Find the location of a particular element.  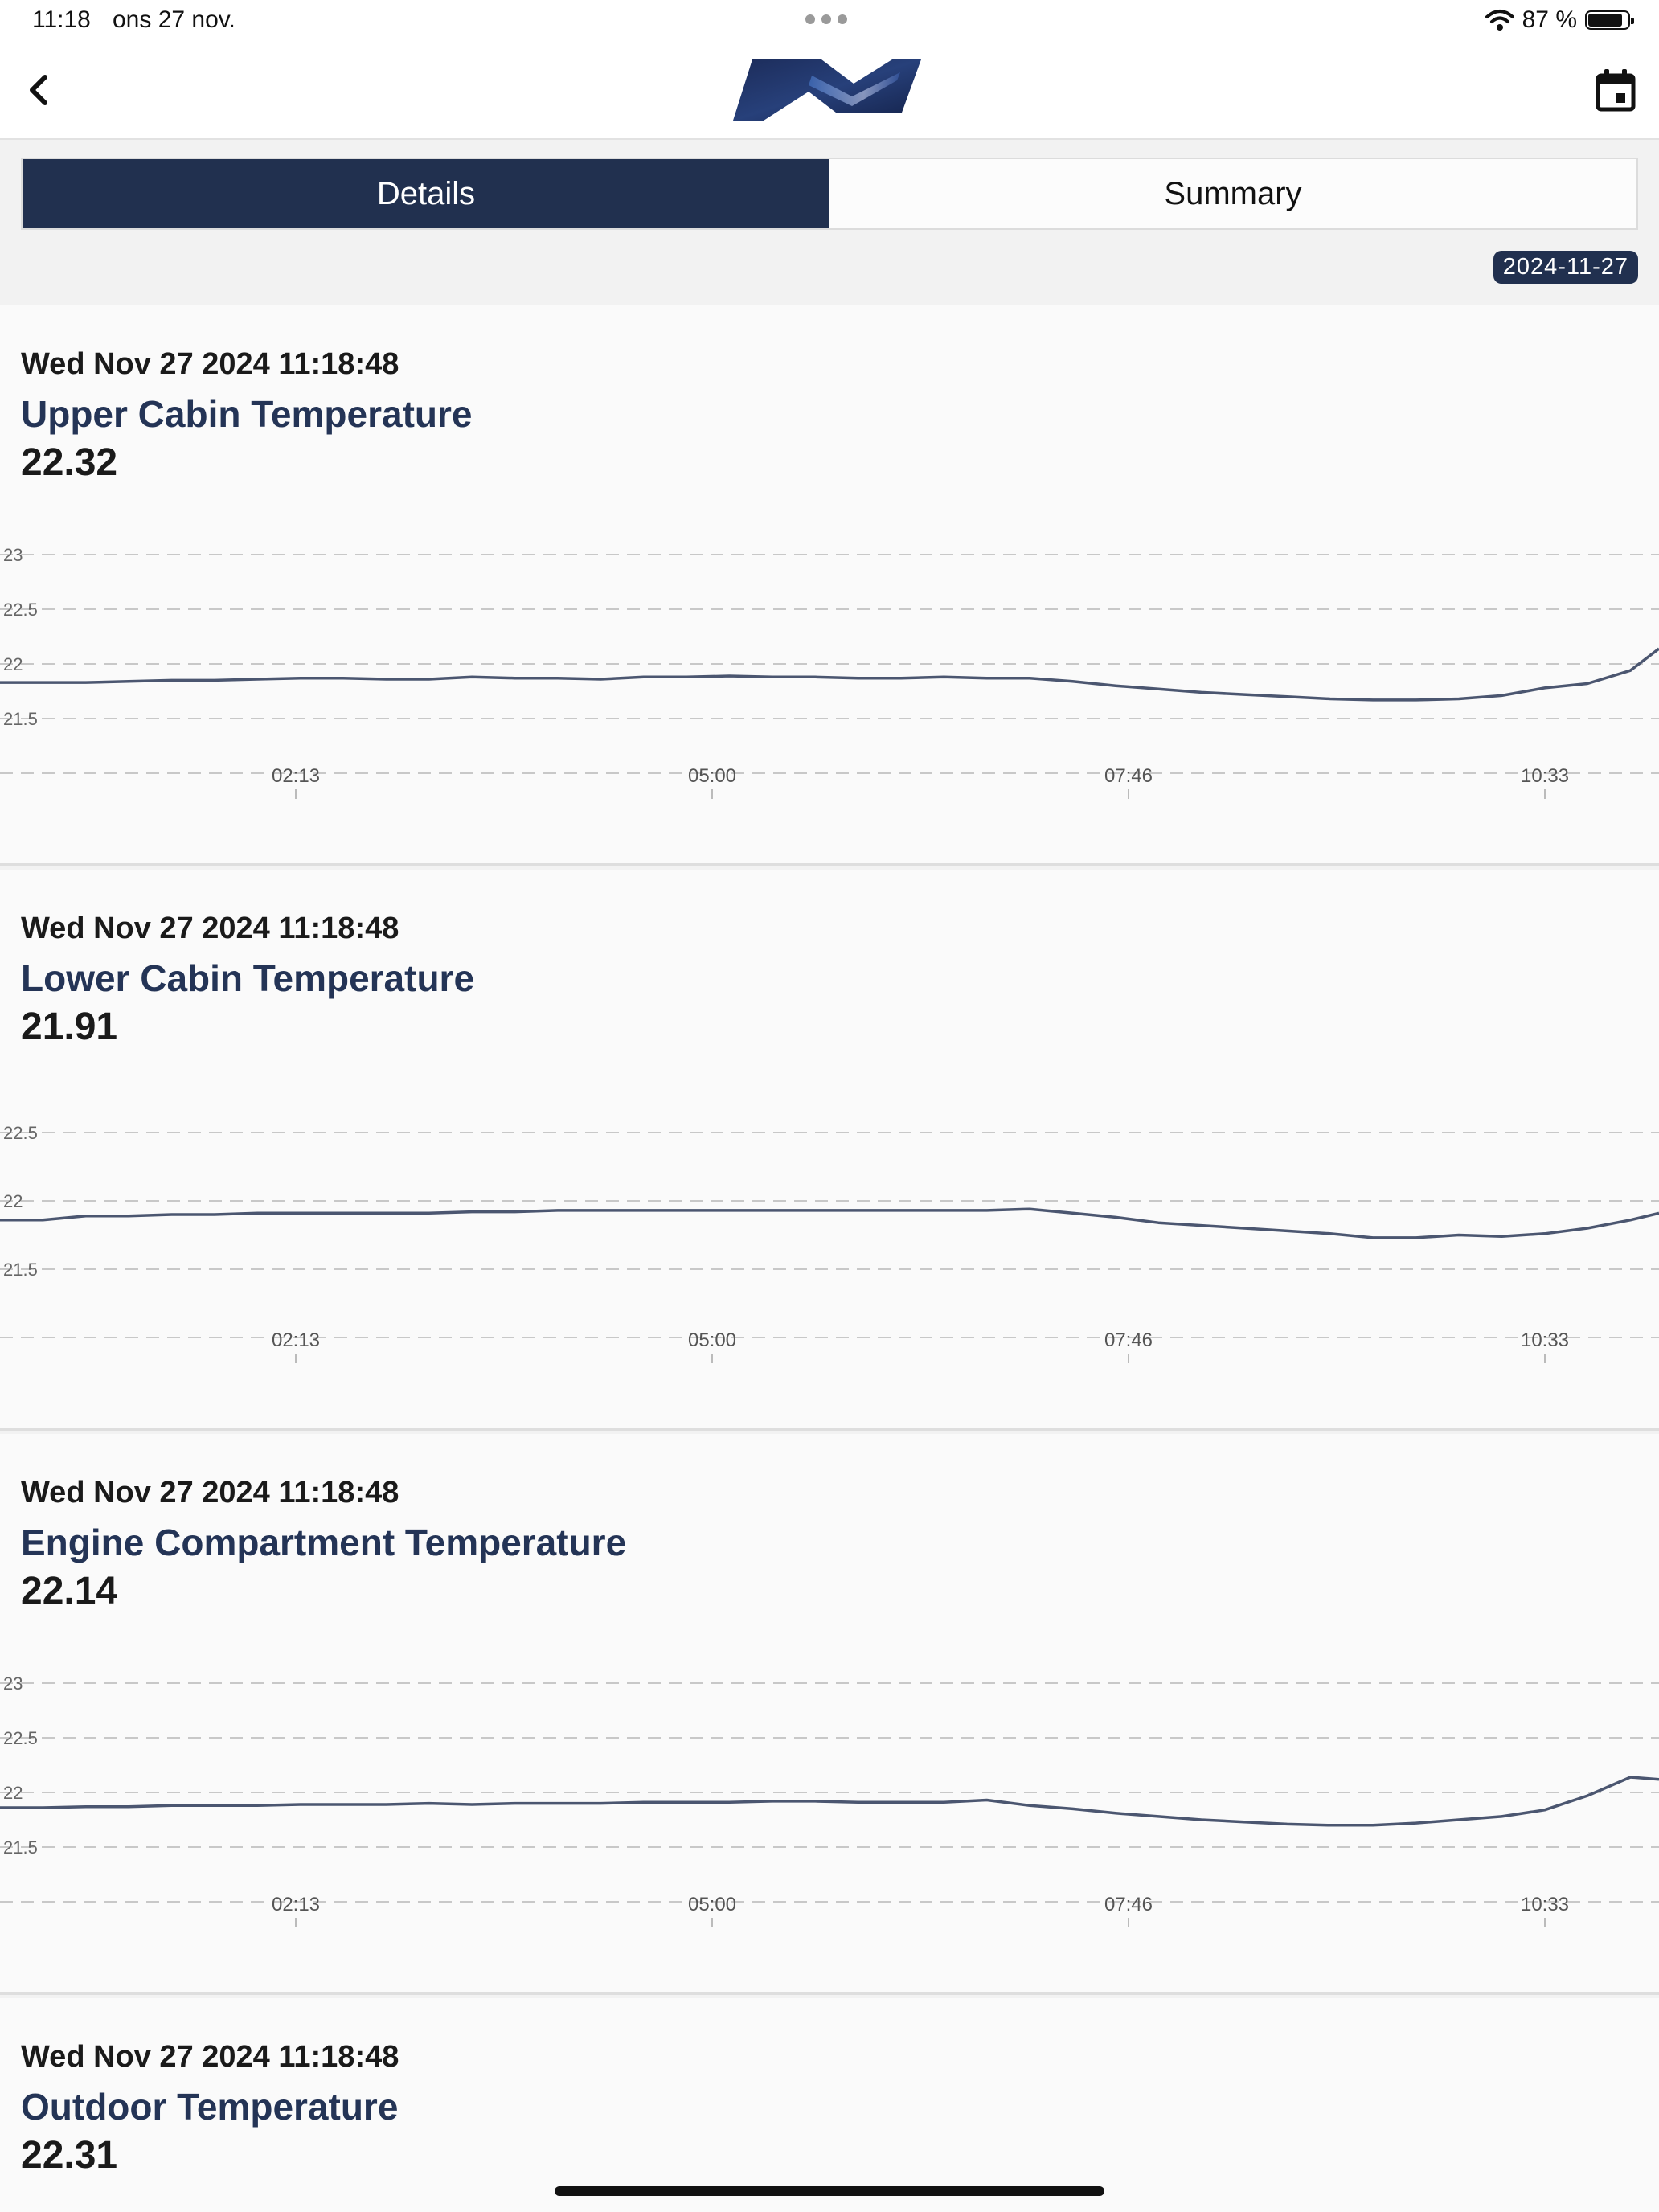

sensor-title: Engine Compartment Temperature is located at coordinates (324, 1542).